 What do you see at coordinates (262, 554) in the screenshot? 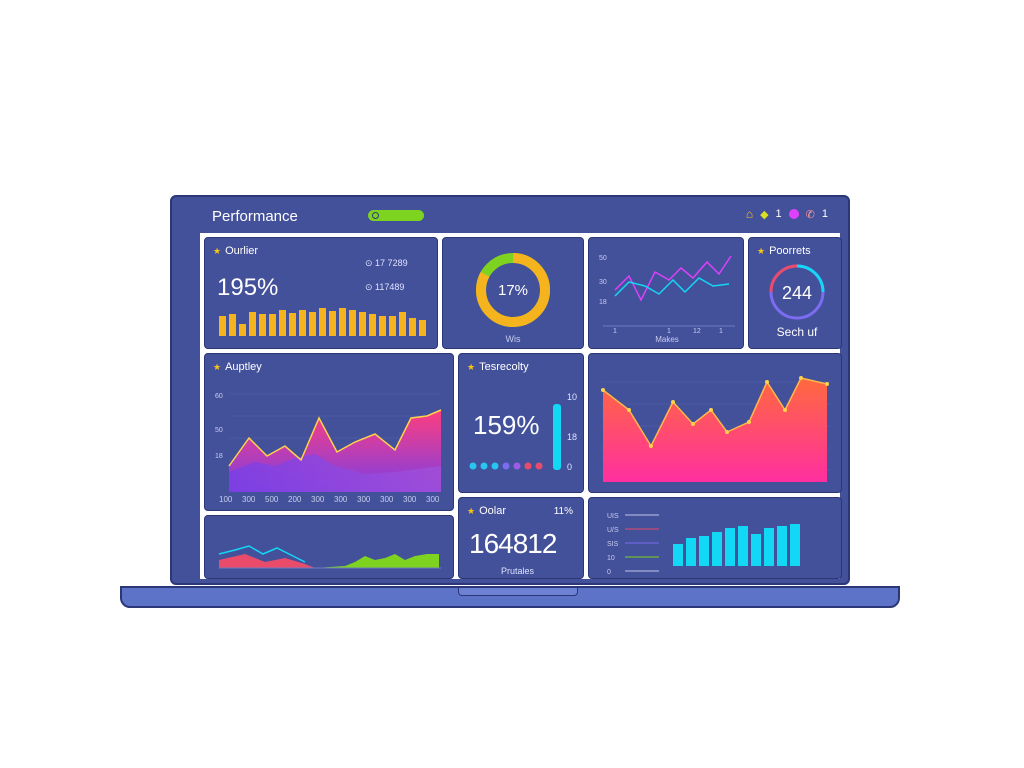
I see `mini-line-cyan` at bounding box center [262, 554].